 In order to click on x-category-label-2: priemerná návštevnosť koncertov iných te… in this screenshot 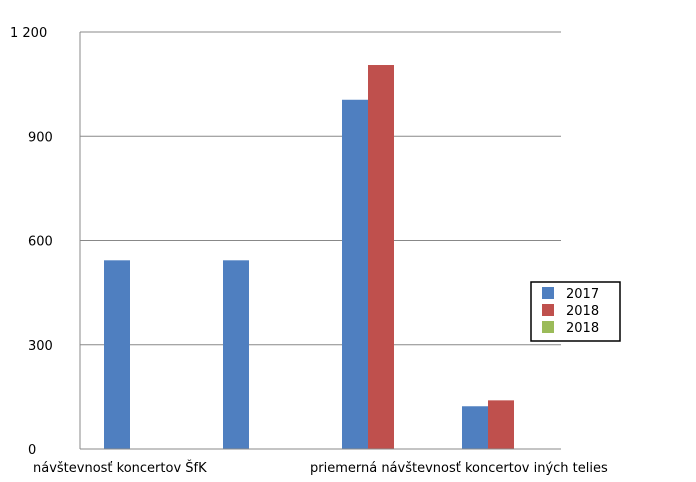, I will do `click(459, 468)`.